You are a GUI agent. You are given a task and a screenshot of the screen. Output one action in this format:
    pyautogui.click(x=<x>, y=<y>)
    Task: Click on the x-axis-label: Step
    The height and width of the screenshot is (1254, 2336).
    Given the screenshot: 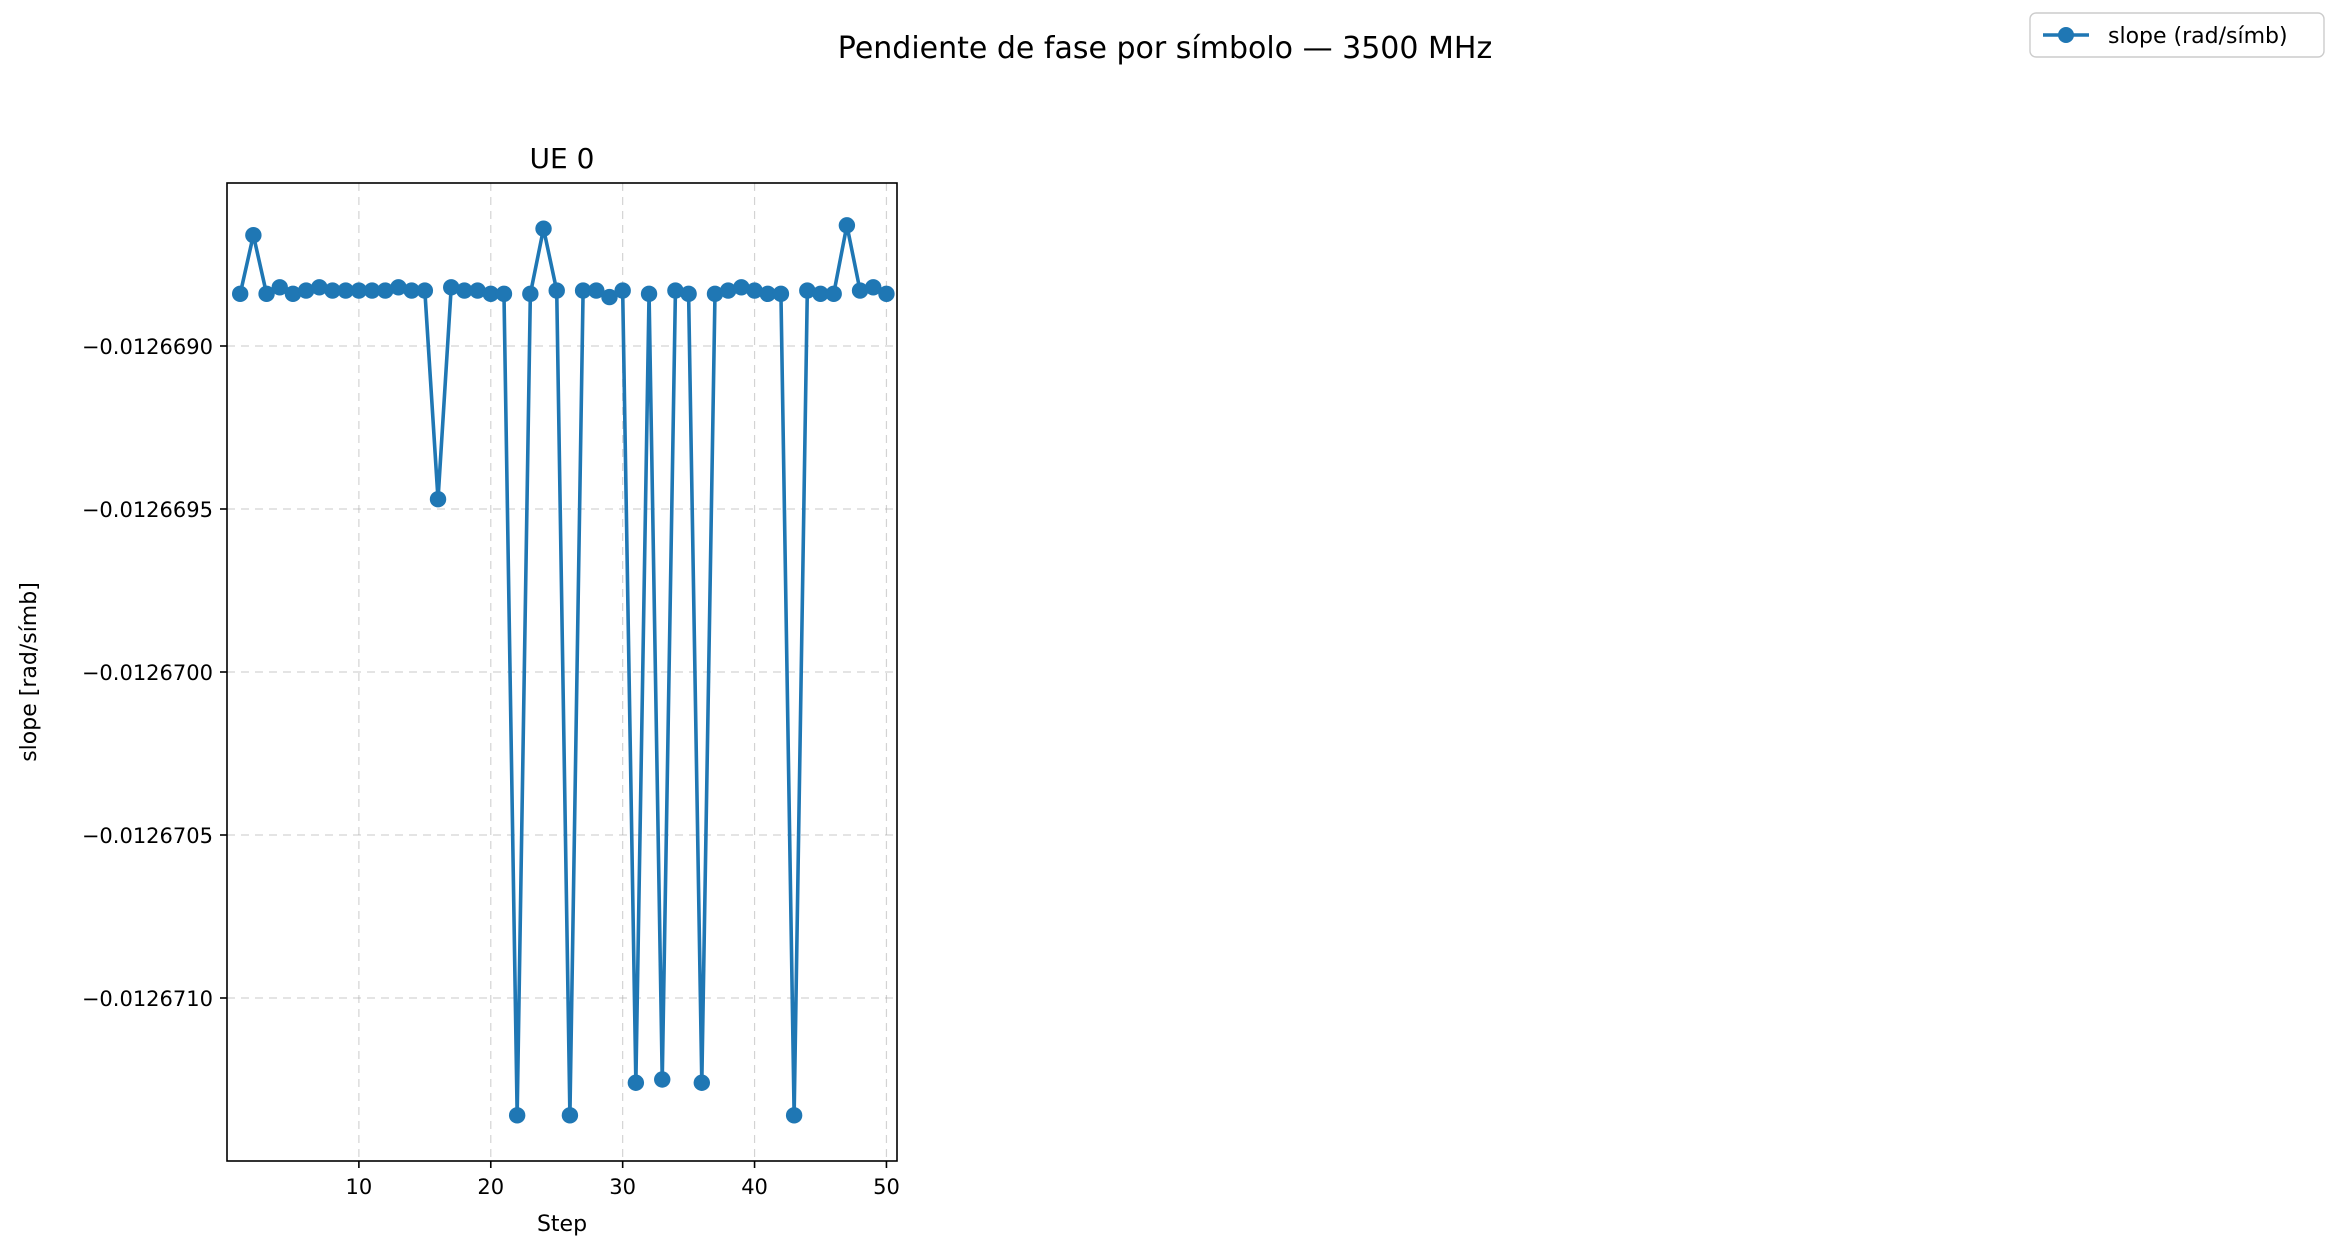 What is the action you would take?
    pyautogui.click(x=562, y=1224)
    